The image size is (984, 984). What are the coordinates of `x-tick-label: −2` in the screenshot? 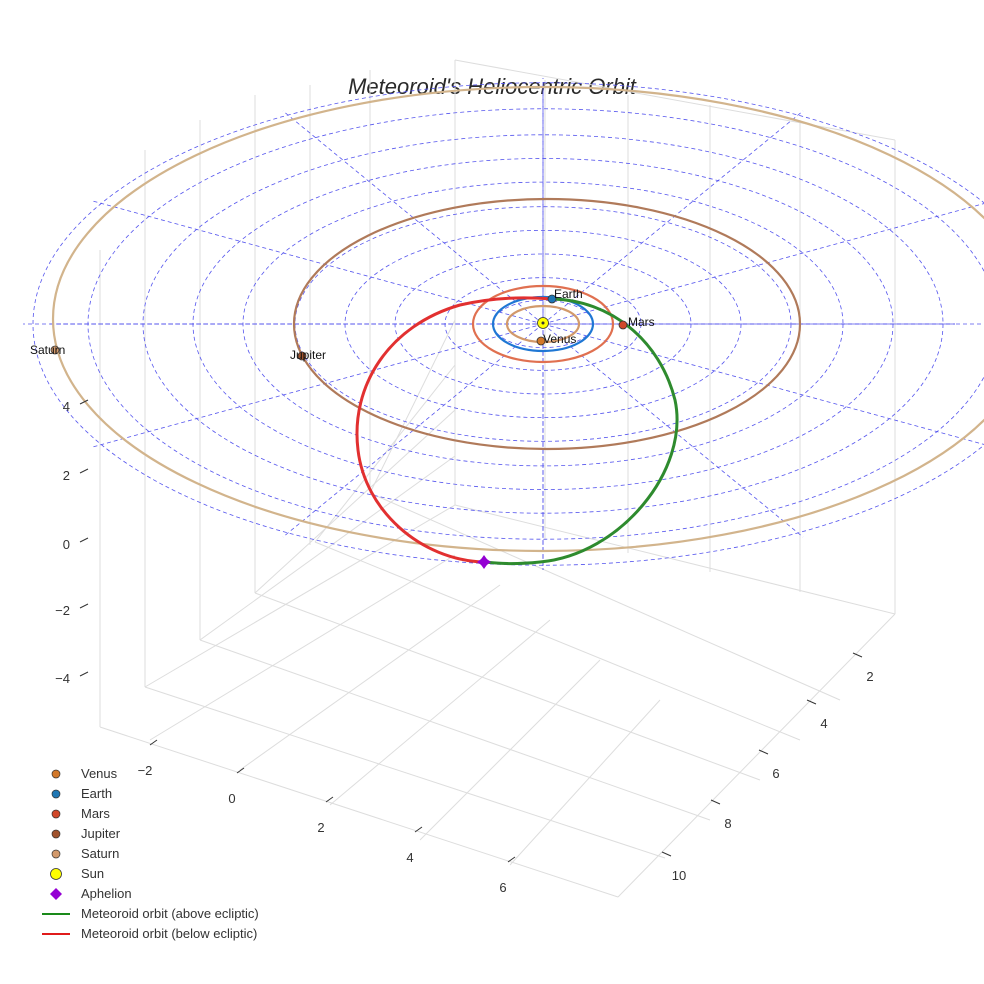 It's located at (145, 770).